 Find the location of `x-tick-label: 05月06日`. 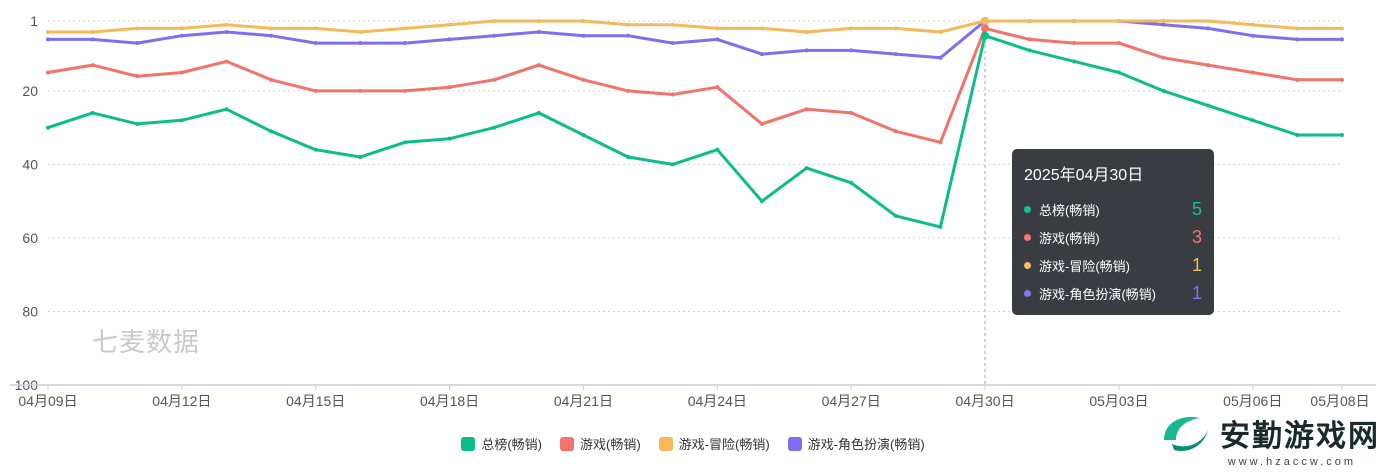

x-tick-label: 05月06日 is located at coordinates (1252, 401).